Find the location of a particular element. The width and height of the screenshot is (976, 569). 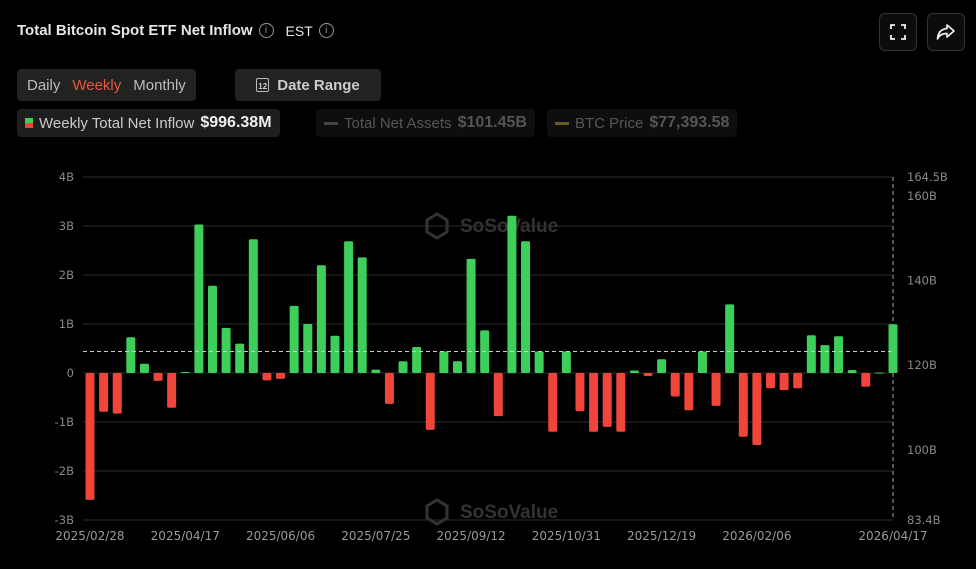

y-tick-label: -1B is located at coordinates (64, 422).